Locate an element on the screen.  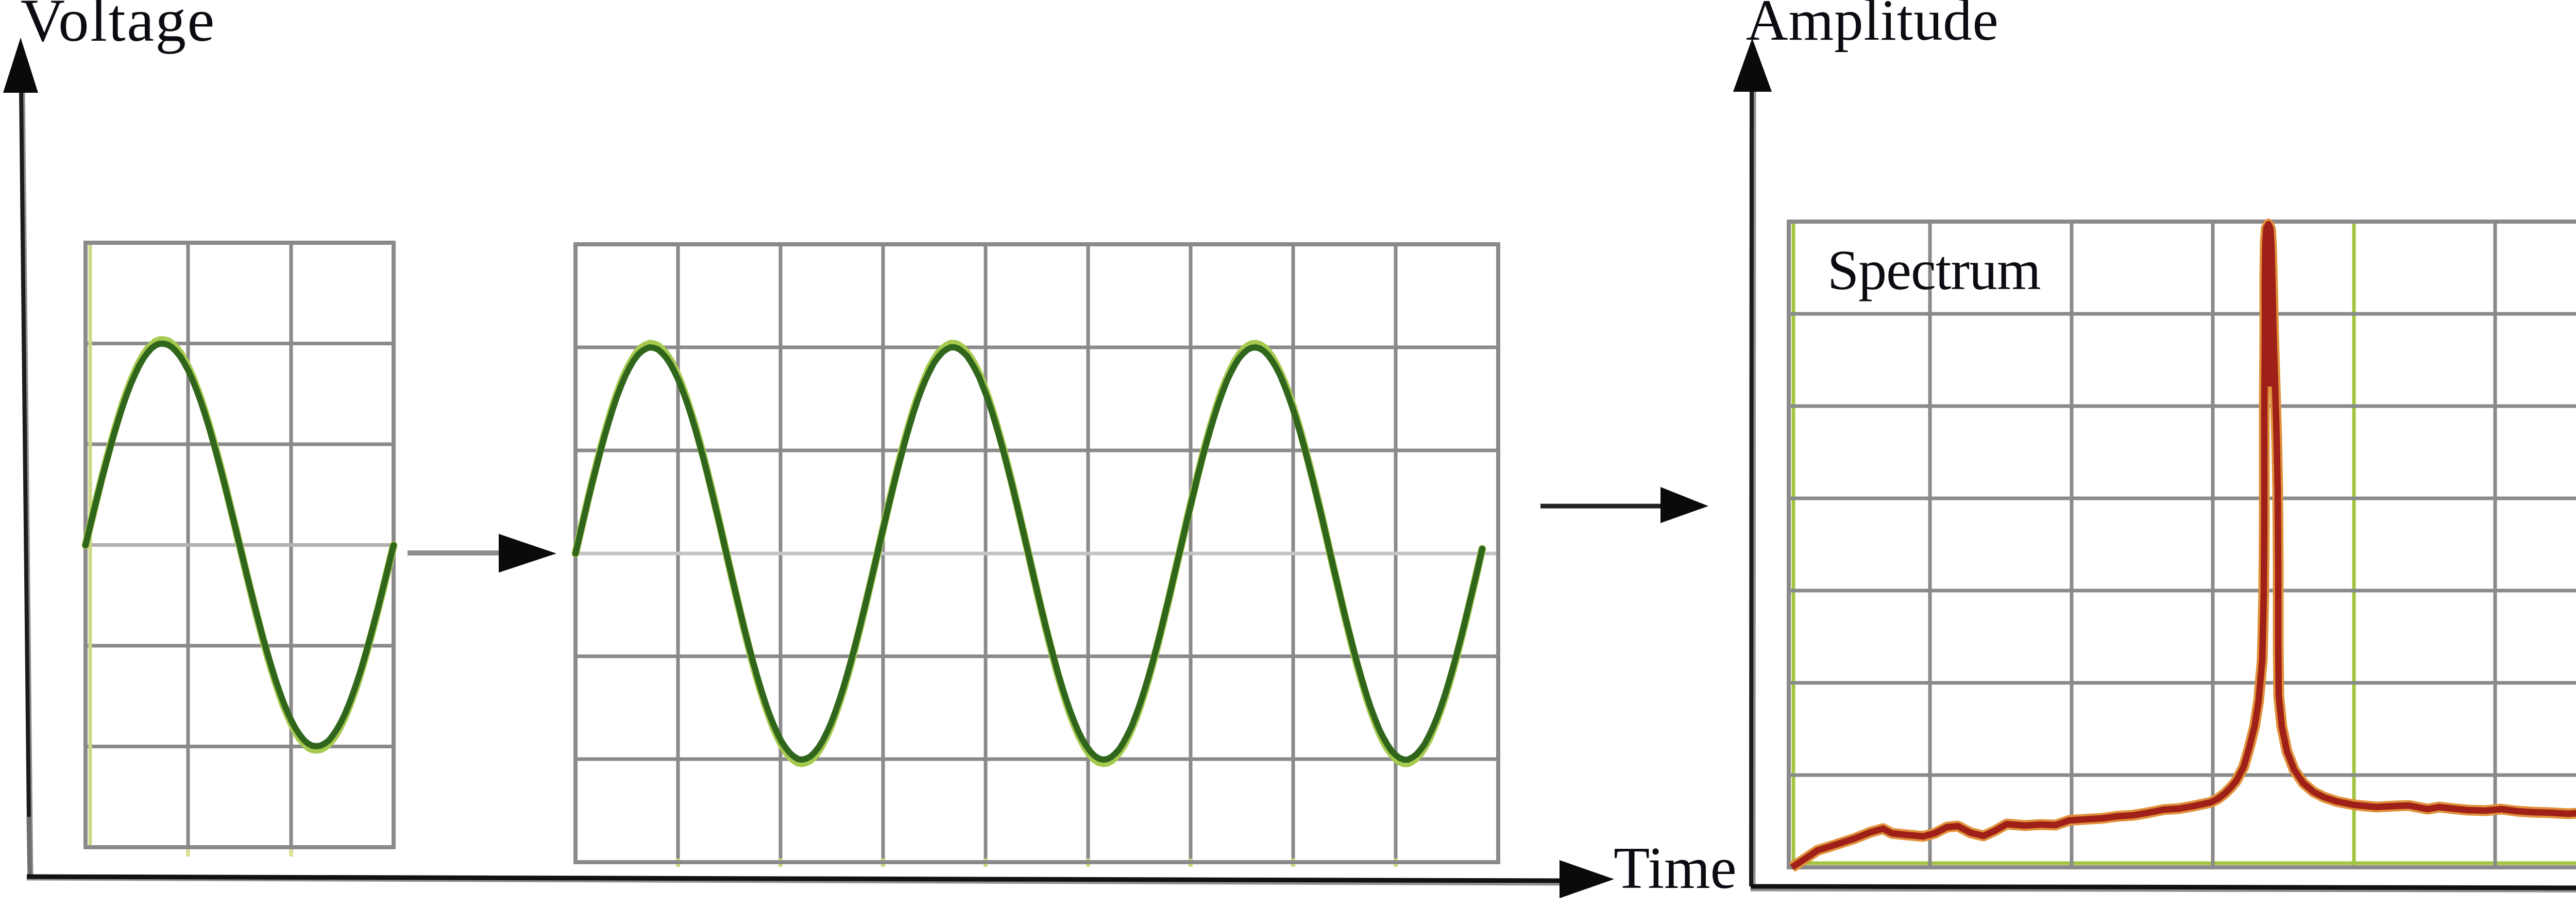
svg-text: Voltage is located at coordinates (118, 27).